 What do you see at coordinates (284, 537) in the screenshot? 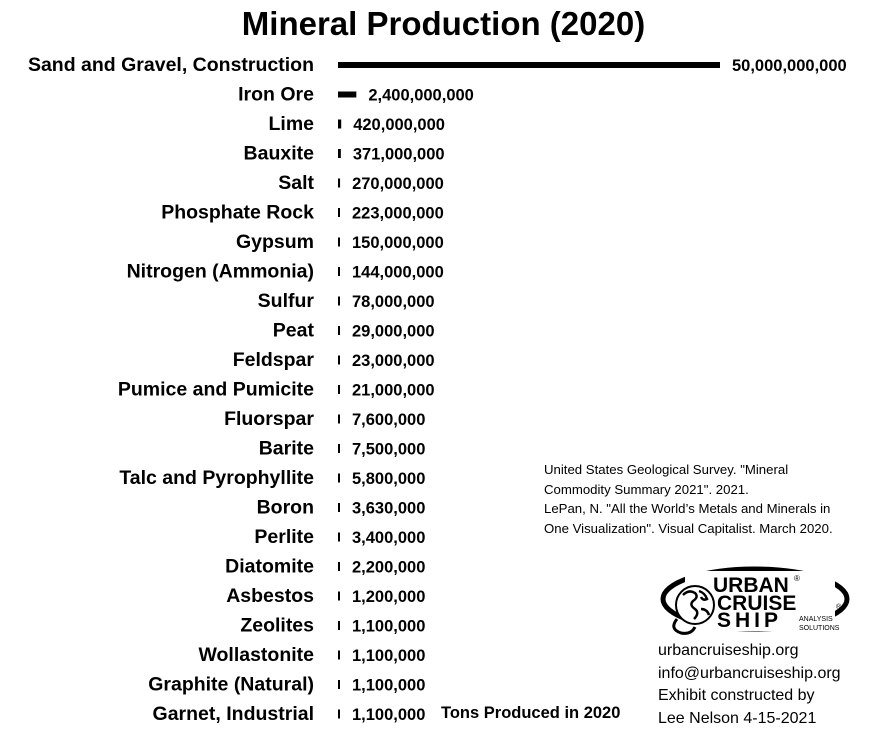
I see `category-label: Perlite` at bounding box center [284, 537].